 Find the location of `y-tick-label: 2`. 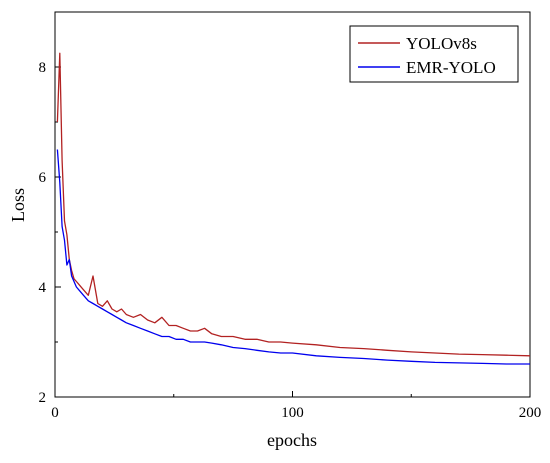

y-tick-label: 2 is located at coordinates (43, 398).